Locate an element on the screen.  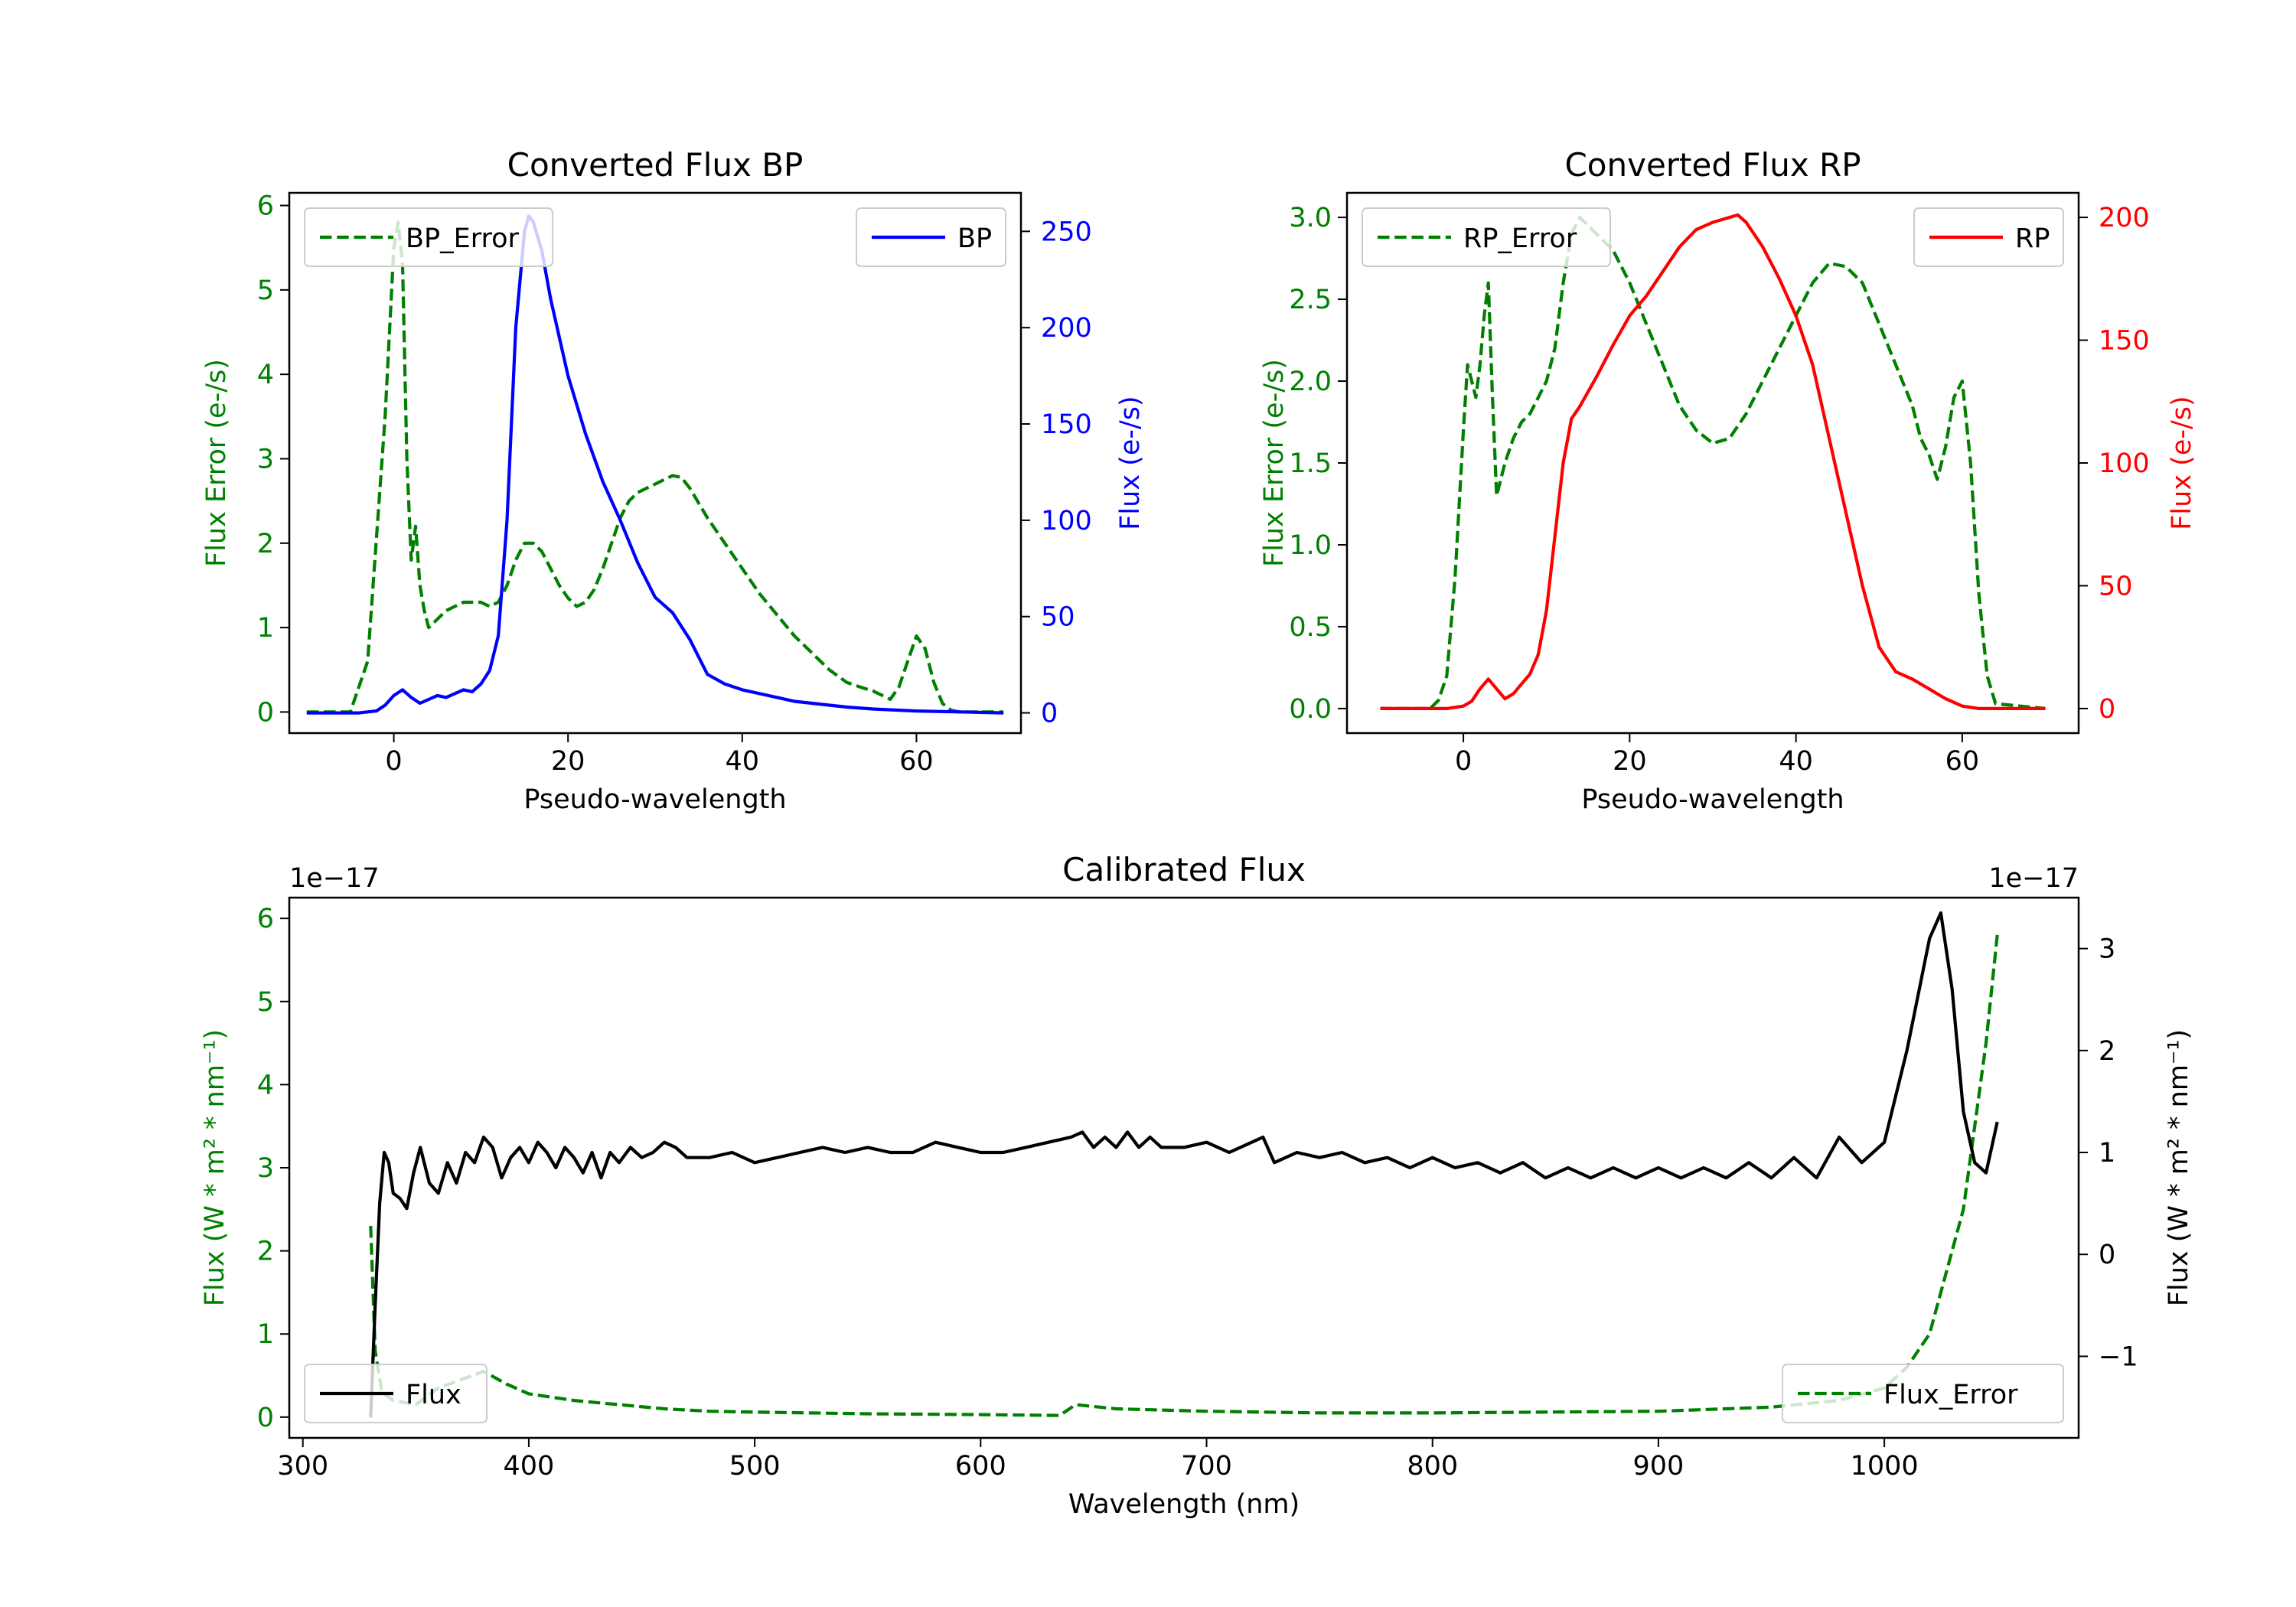
y-left-tick-label: 1.5 is located at coordinates (1310, 463).